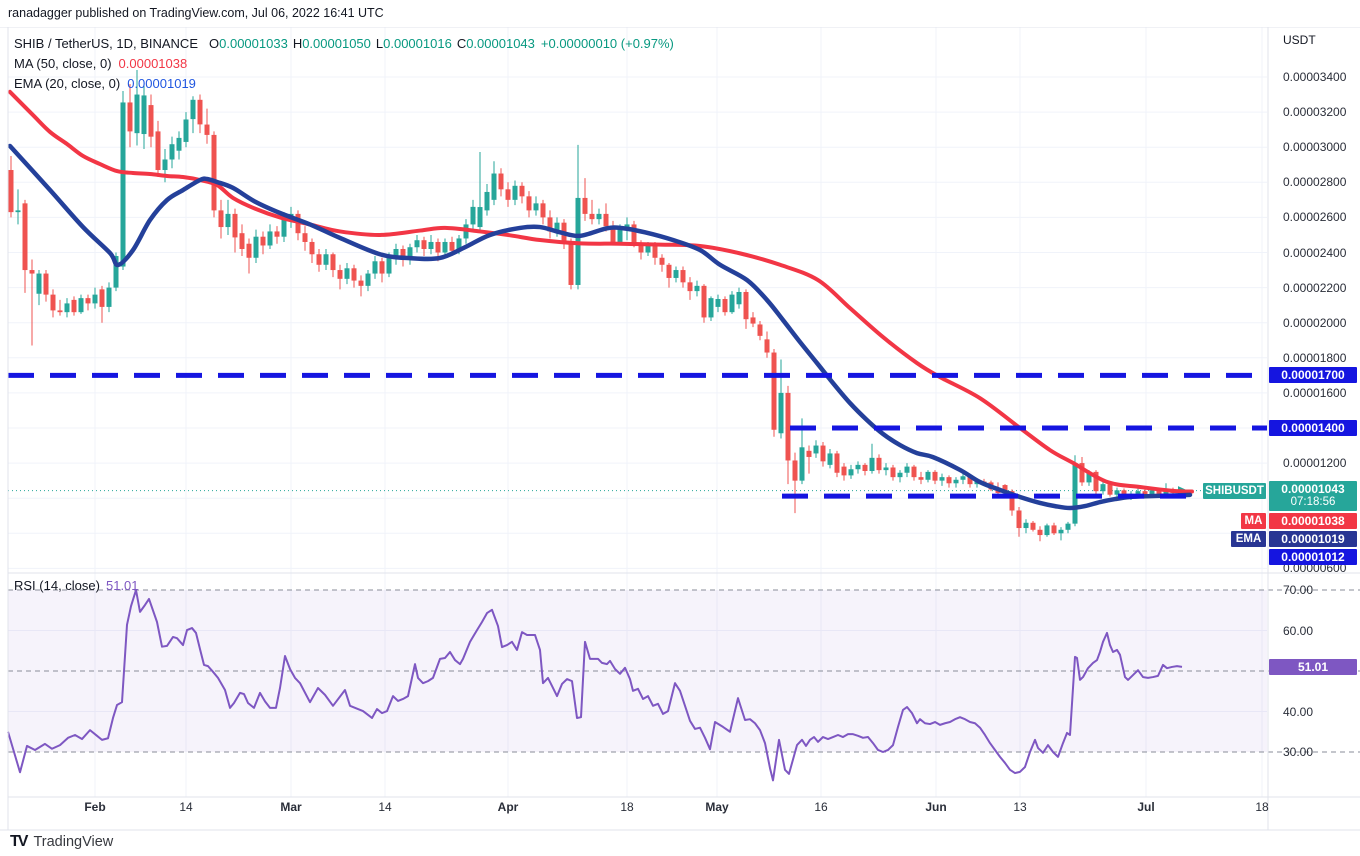 Image resolution: width=1360 pixels, height=856 pixels. I want to click on price-tick-label: 0.00002400, so click(1315, 252).